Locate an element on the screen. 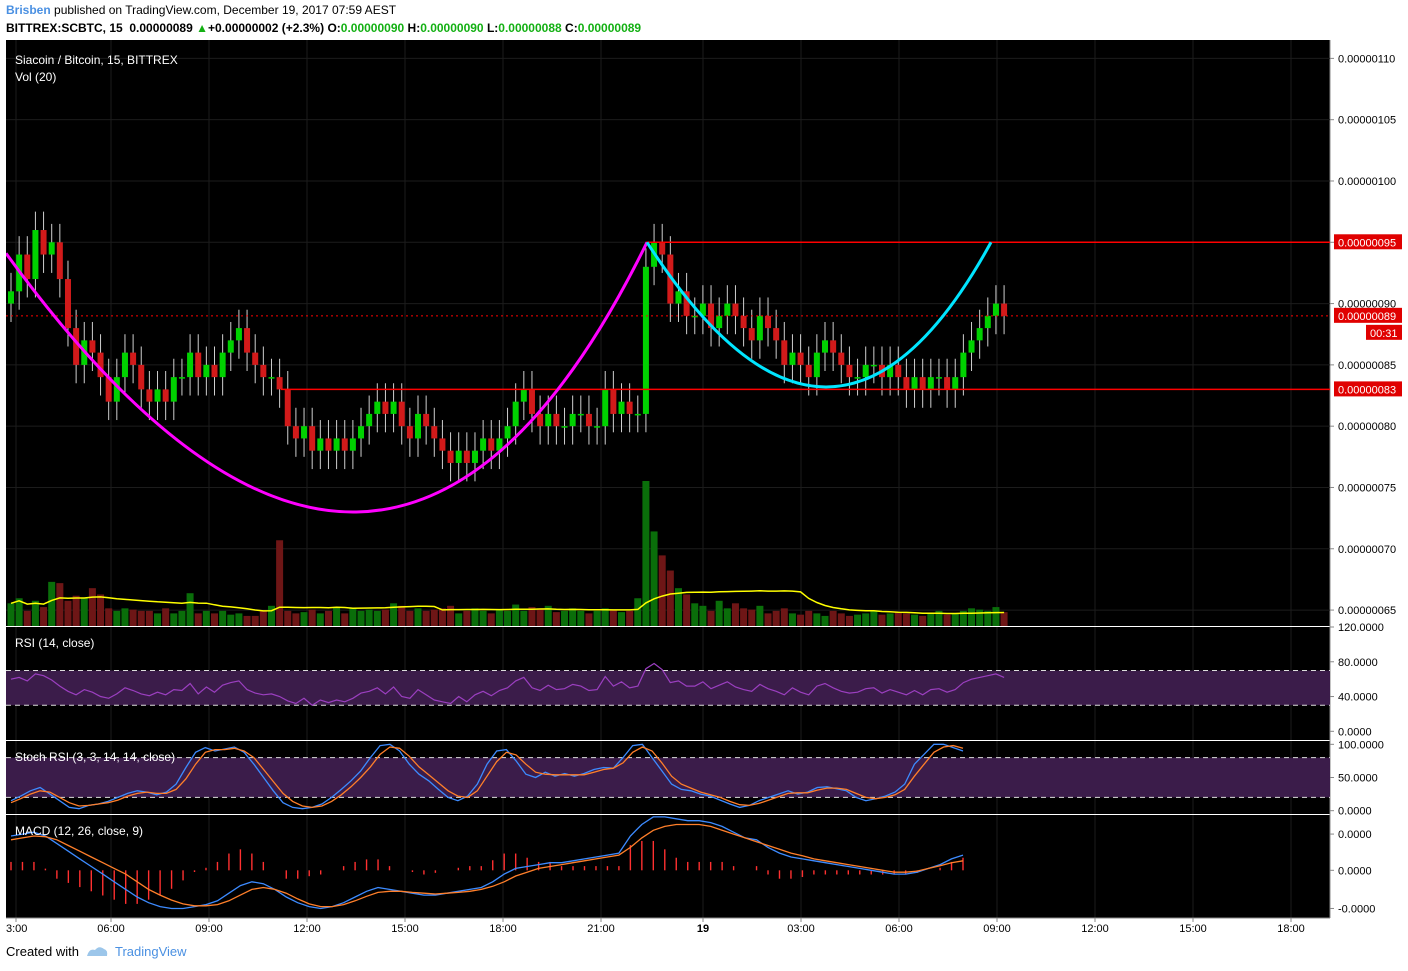 This screenshot has height=971, width=1408. tradingview-link: TradingView is located at coordinates (150, 951).